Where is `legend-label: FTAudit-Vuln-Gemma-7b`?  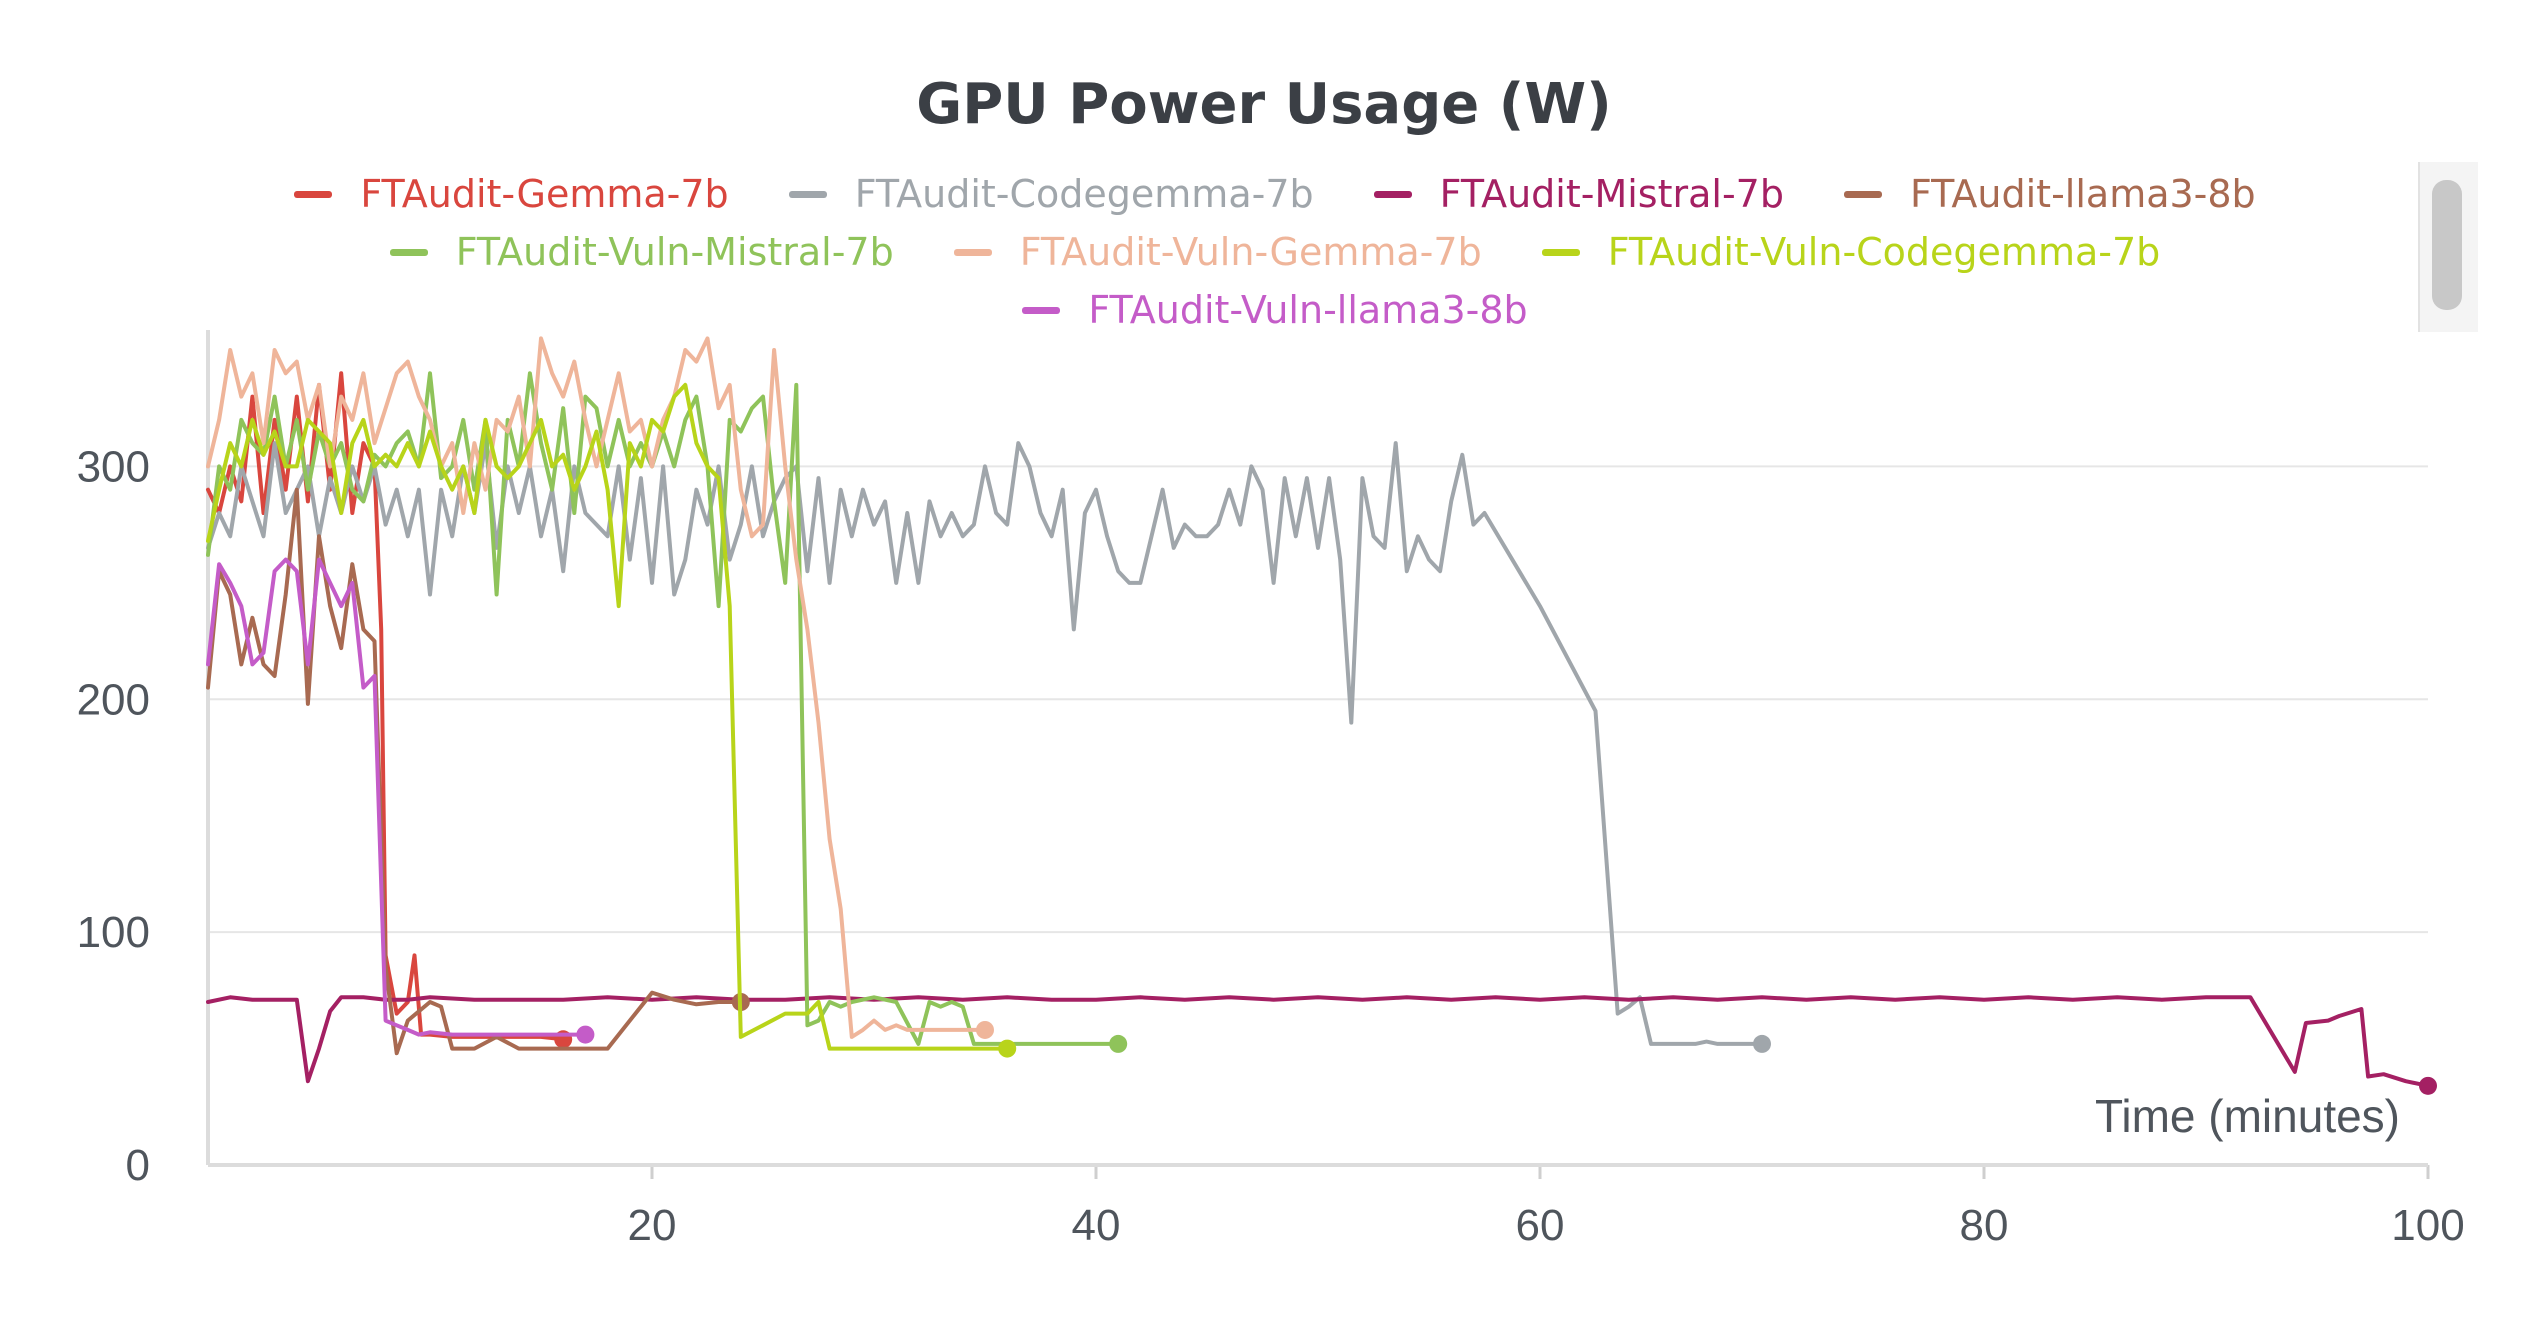
legend-label: FTAudit-Vuln-Gemma-7b is located at coordinates (1250, 252).